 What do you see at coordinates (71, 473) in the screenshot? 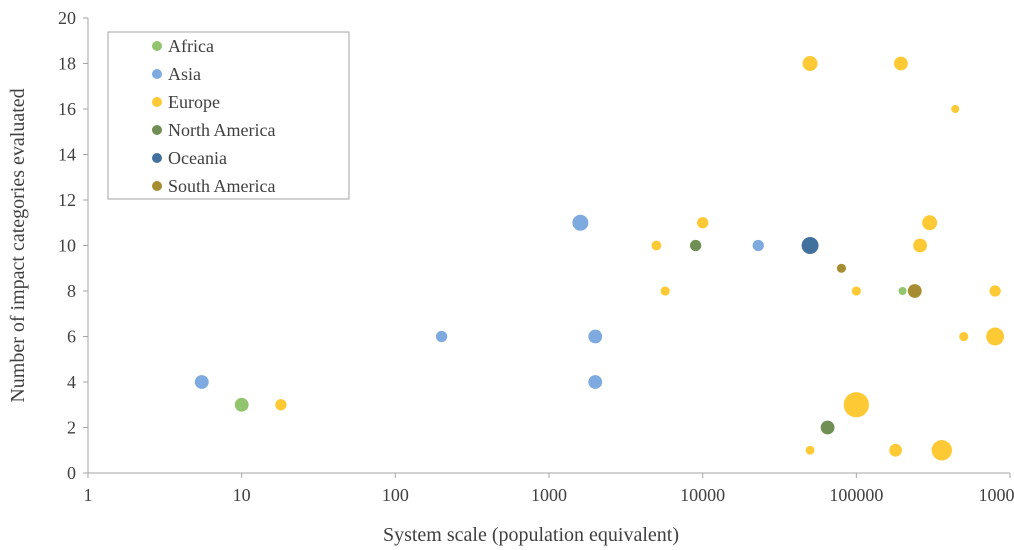
I see `y-tick-label: 0` at bounding box center [71, 473].